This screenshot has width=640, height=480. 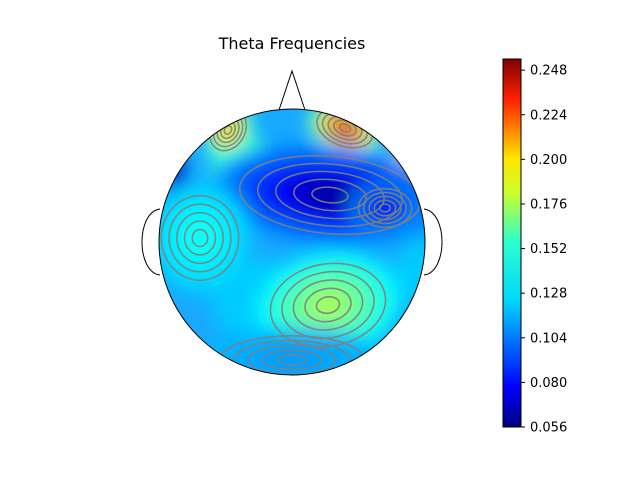 I want to click on colorbar-tick-label: 0.056, so click(x=548, y=428).